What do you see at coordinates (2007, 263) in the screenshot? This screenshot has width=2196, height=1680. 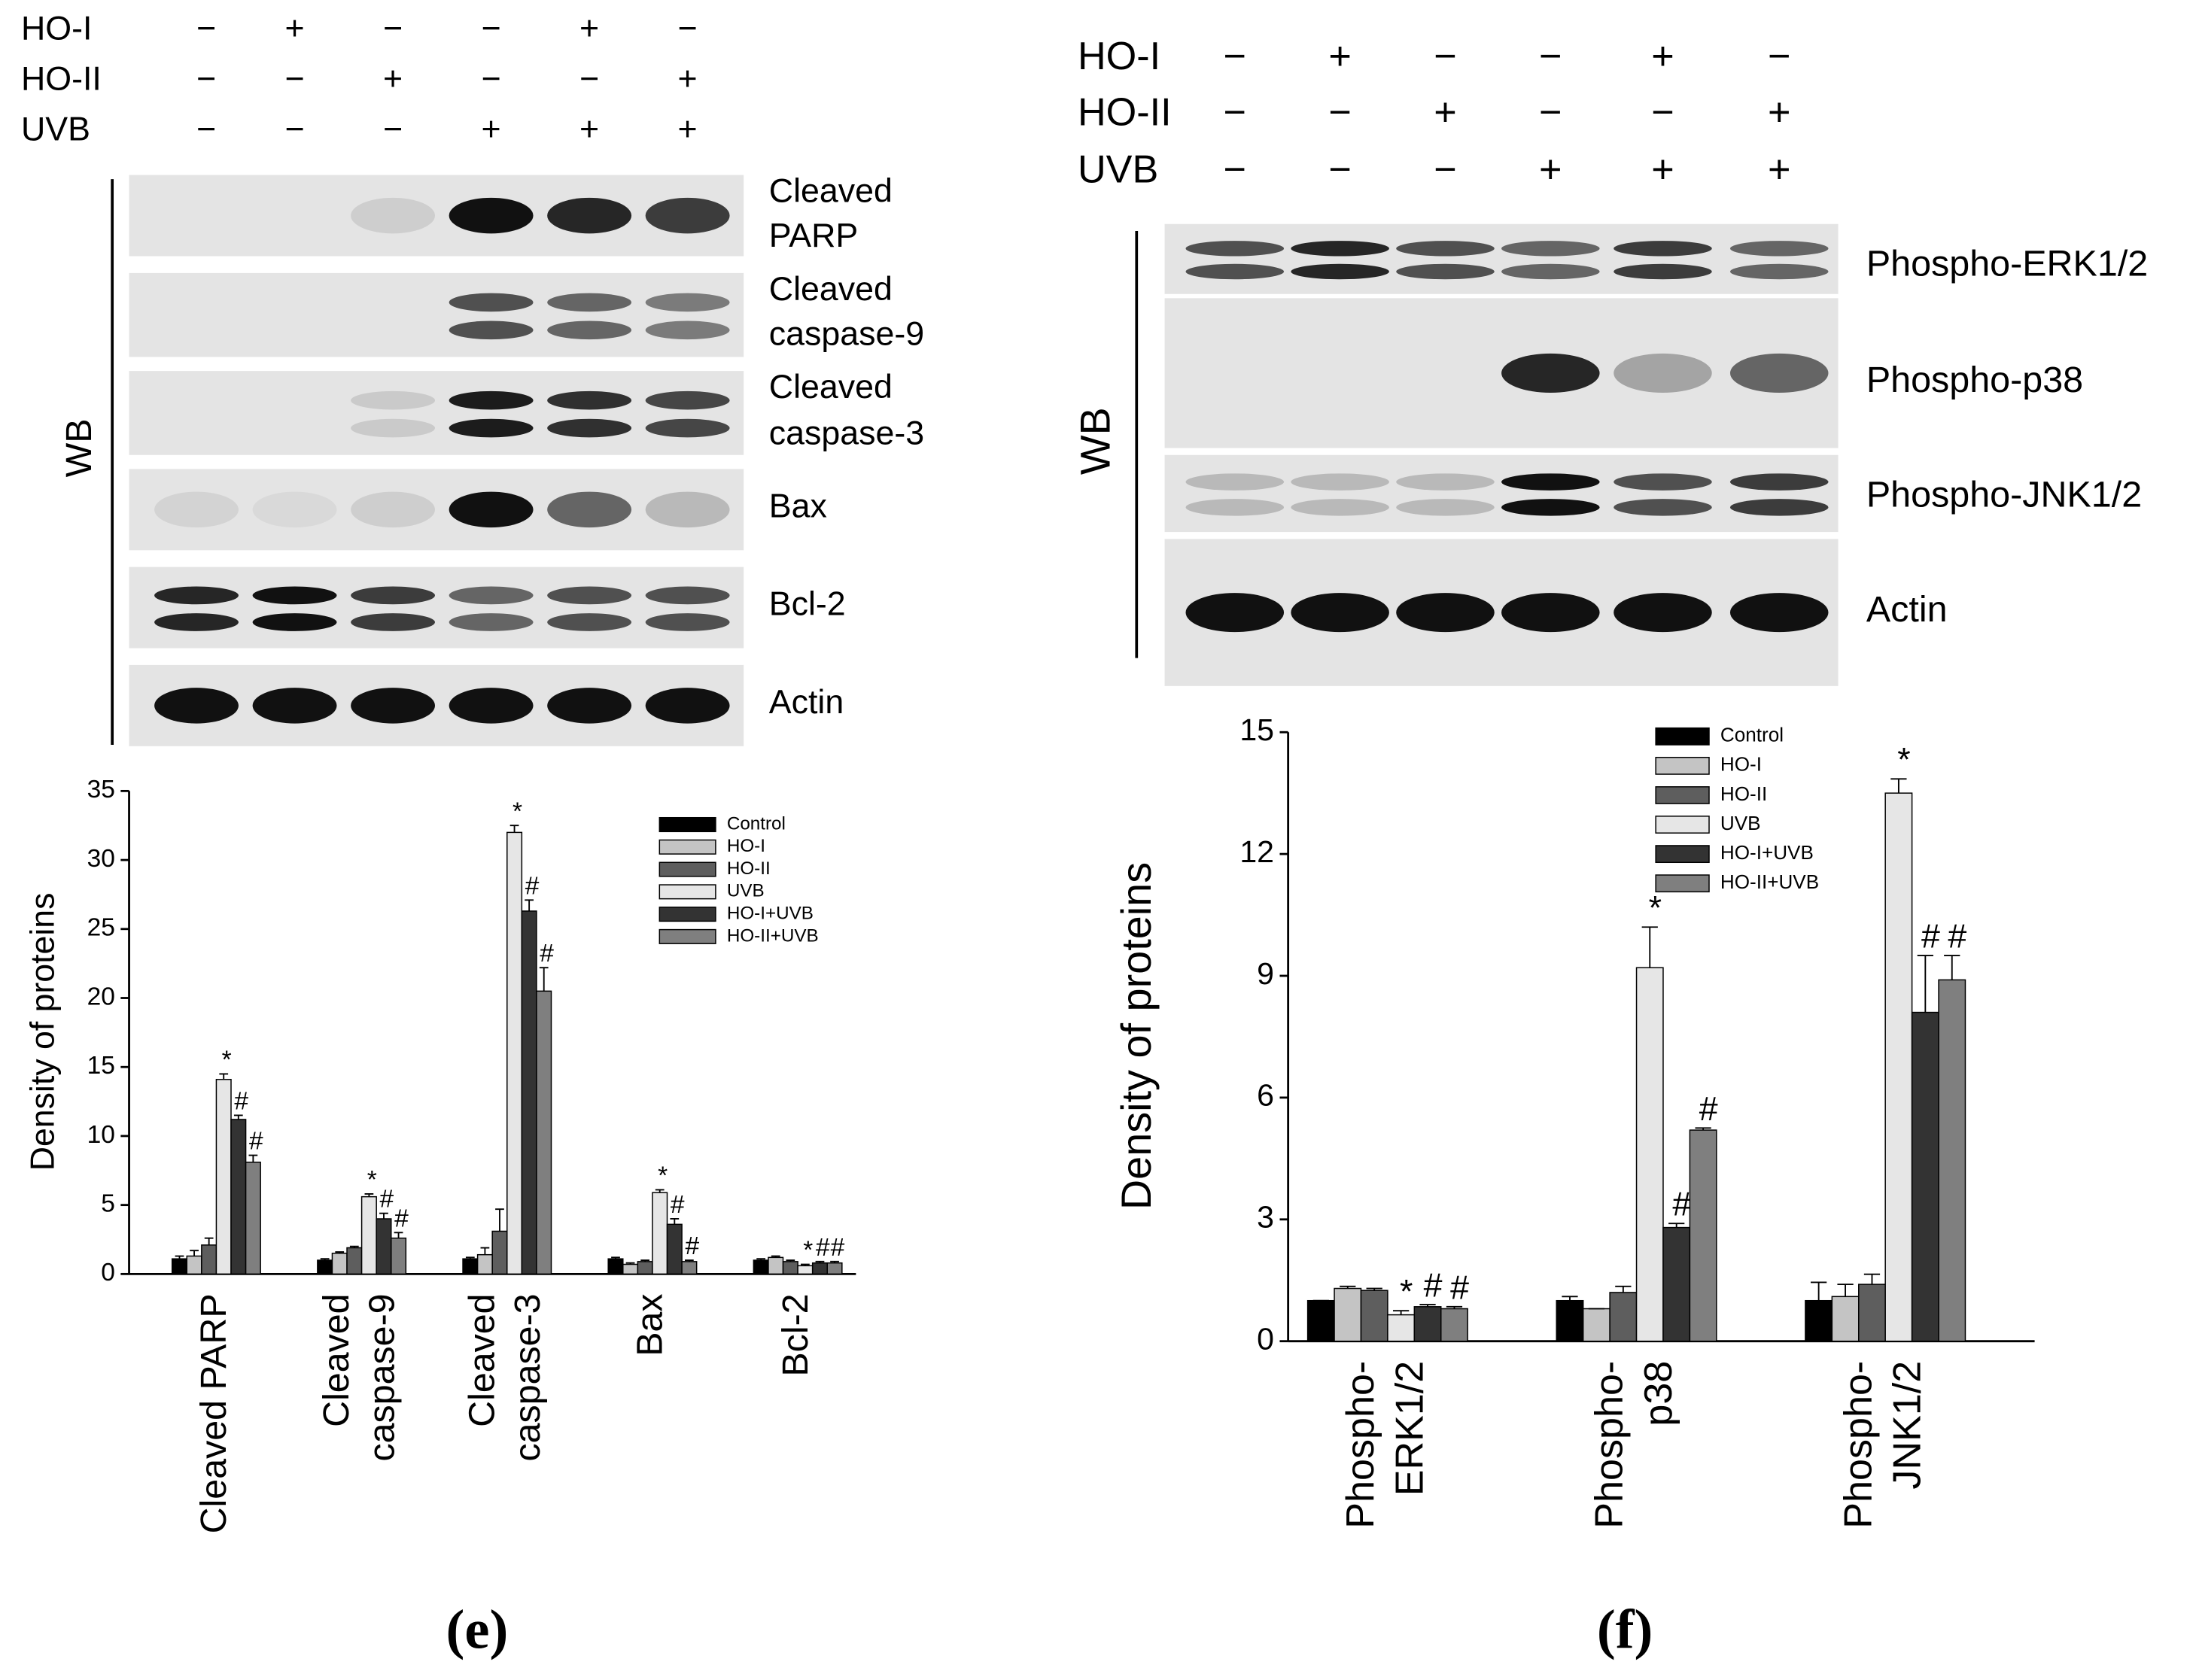 I see `blot-label: Phospho-ERK1/2` at bounding box center [2007, 263].